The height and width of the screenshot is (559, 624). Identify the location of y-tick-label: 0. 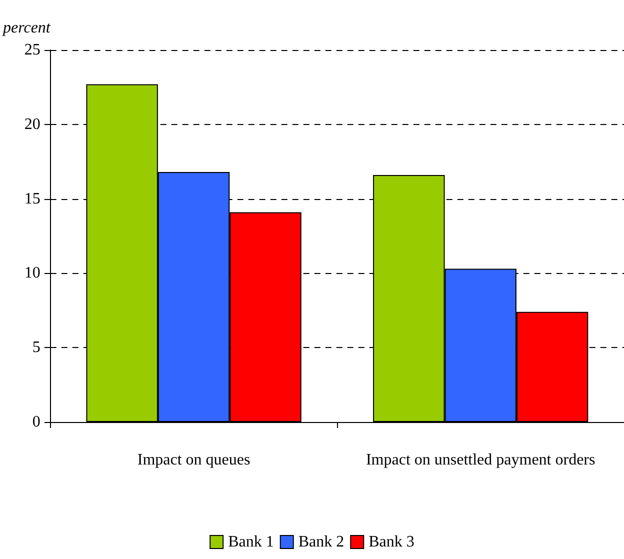
(36, 422).